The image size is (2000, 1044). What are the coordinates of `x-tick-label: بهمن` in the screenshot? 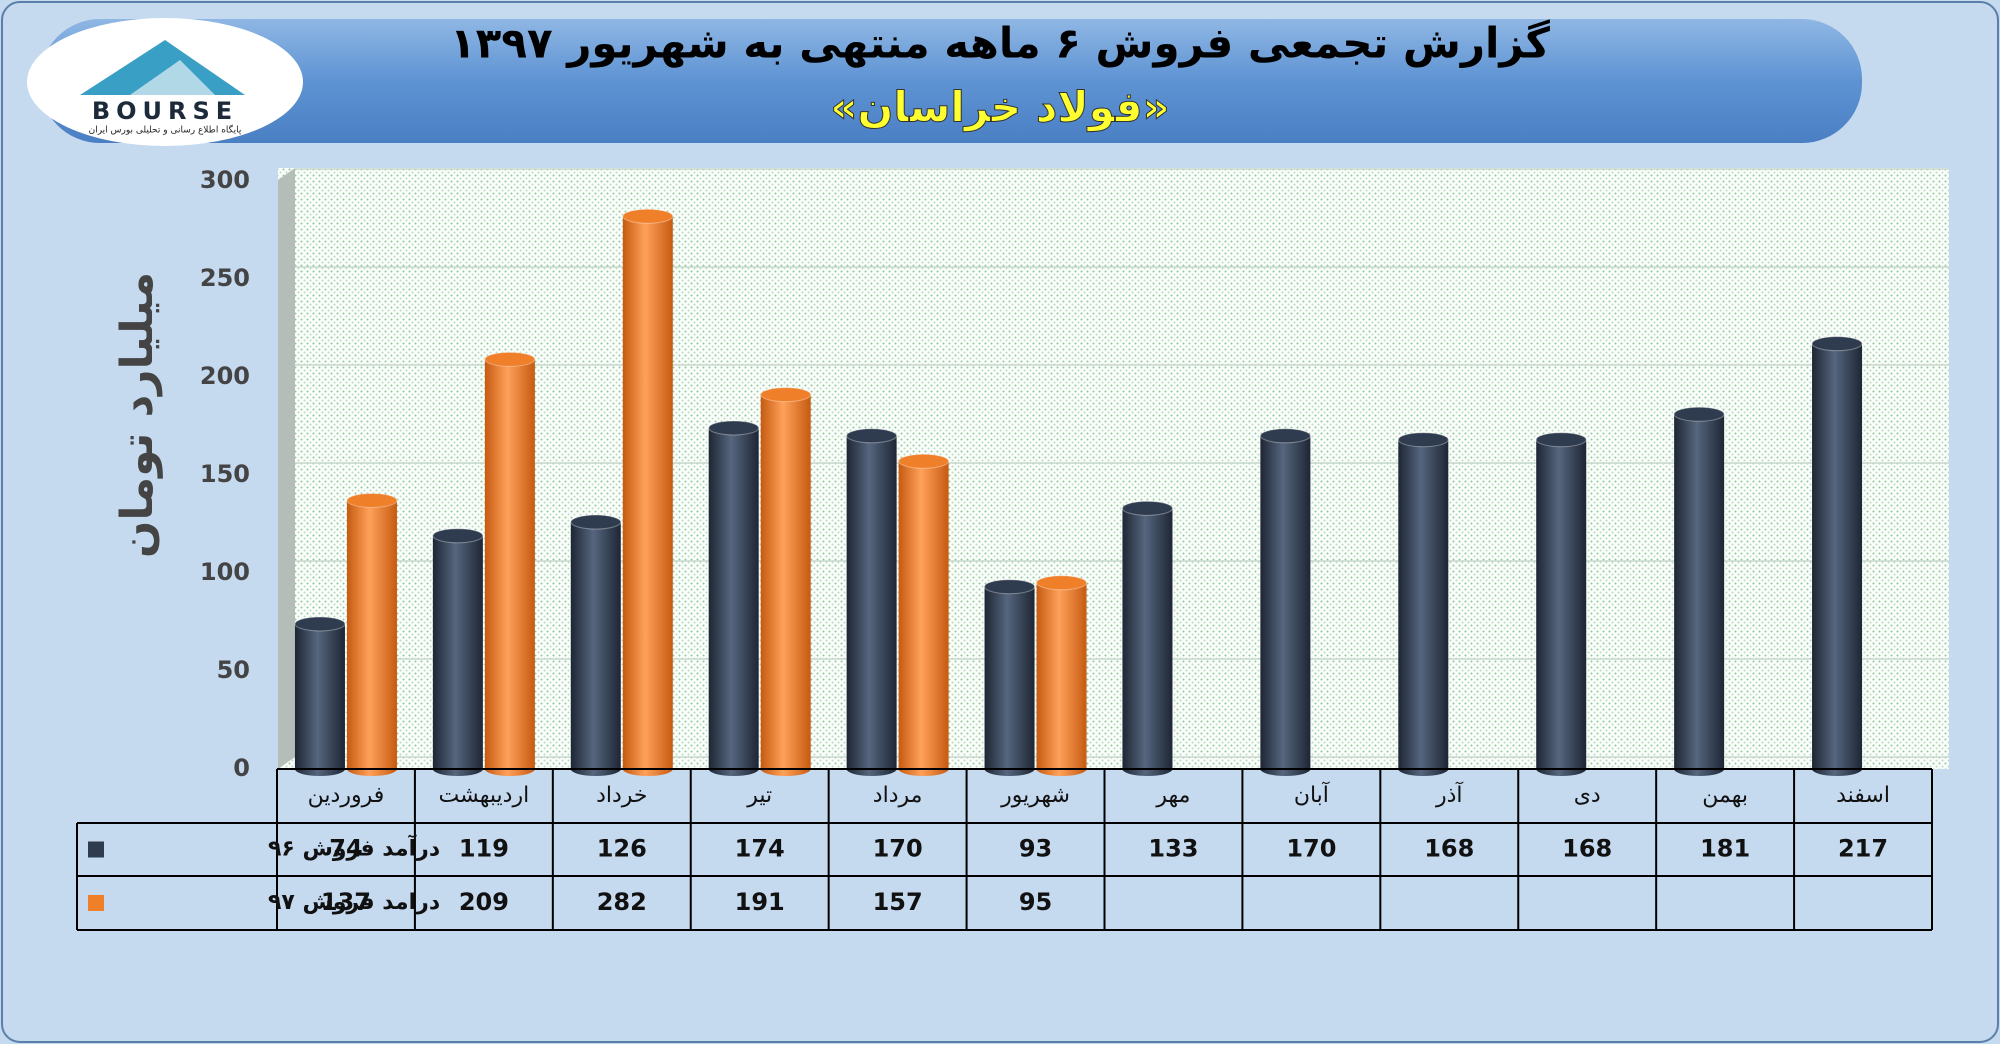 It's located at (1725, 795).